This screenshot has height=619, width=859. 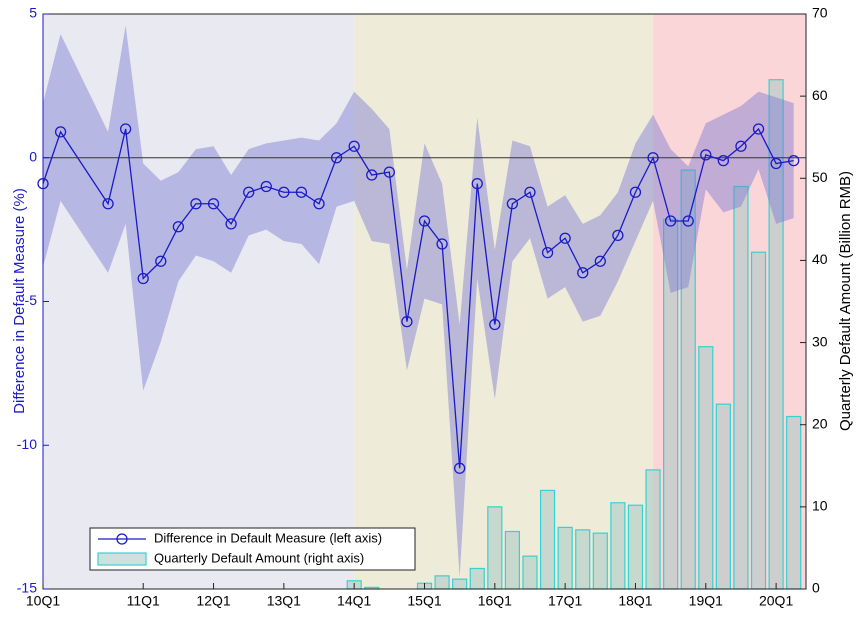 What do you see at coordinates (19, 301) in the screenshot?
I see `y-axis-title: Difference in Default Measure (%)` at bounding box center [19, 301].